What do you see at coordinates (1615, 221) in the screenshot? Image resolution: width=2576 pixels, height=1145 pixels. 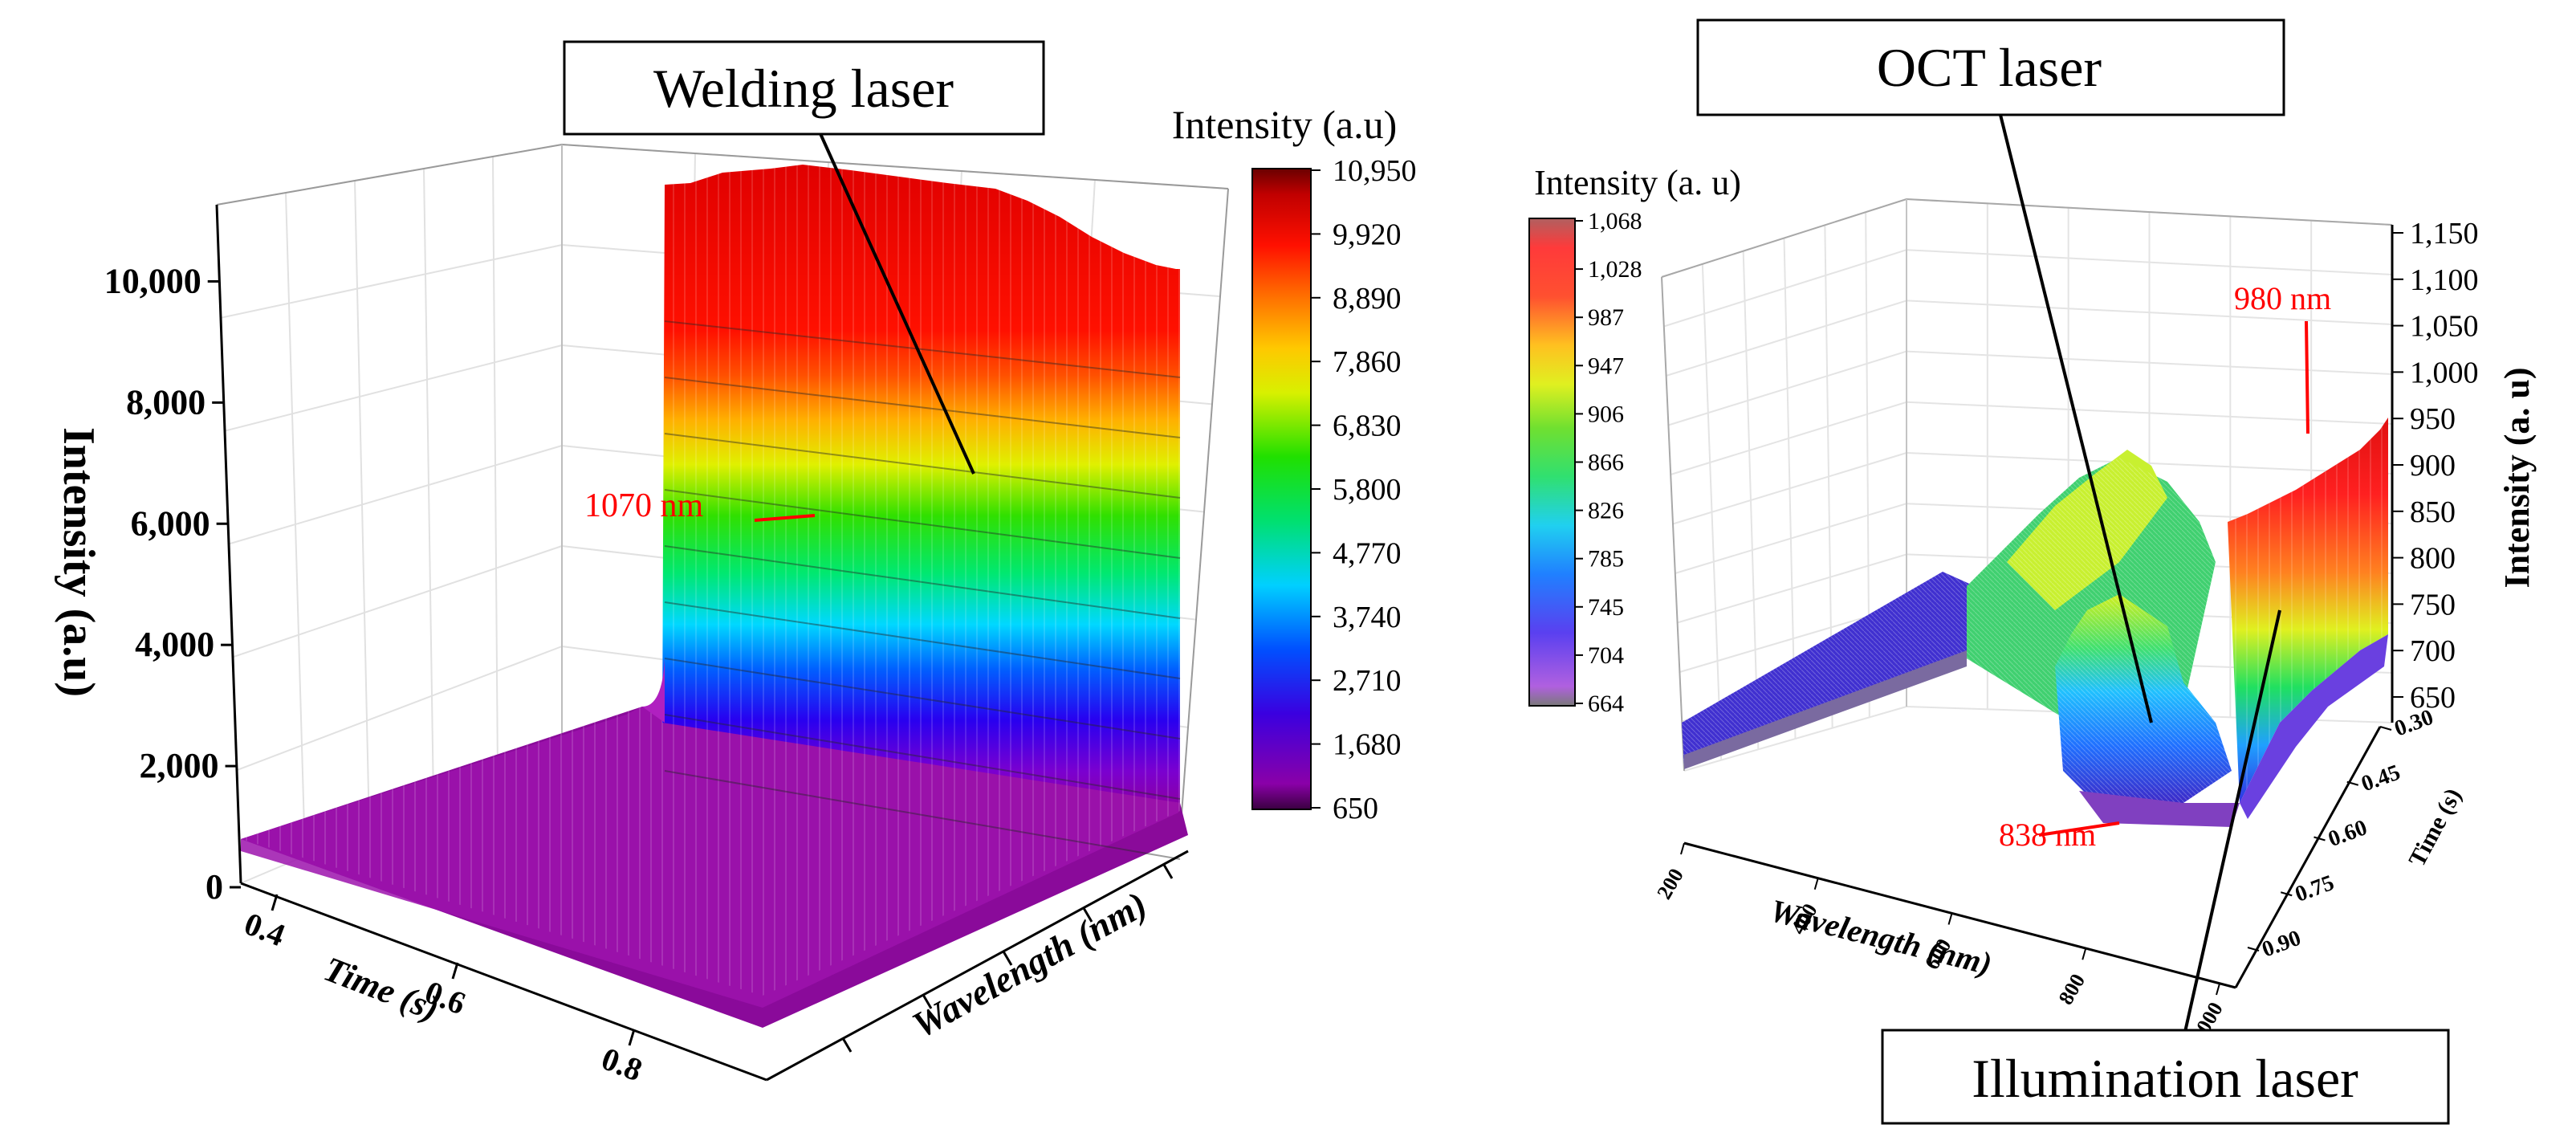 I see `right-colorbar-tick-label: 1,068` at bounding box center [1615, 221].